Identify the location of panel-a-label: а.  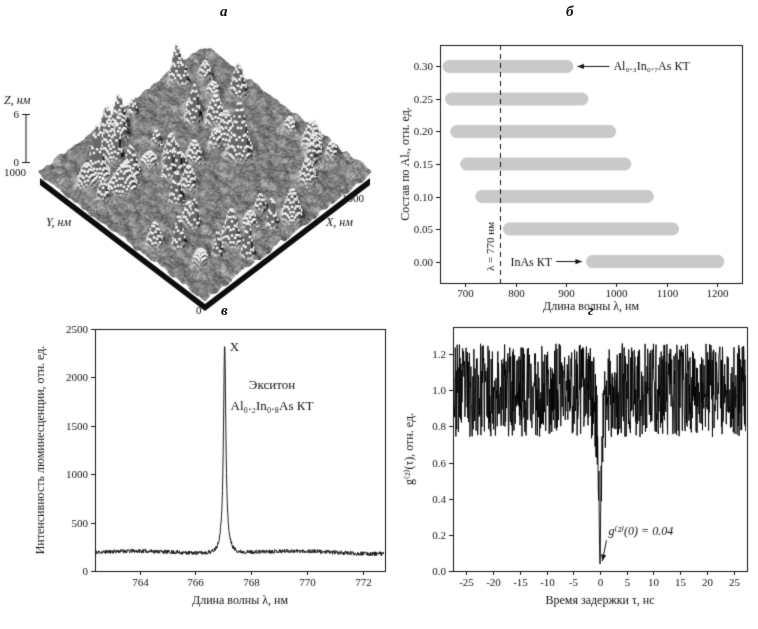
(224, 12).